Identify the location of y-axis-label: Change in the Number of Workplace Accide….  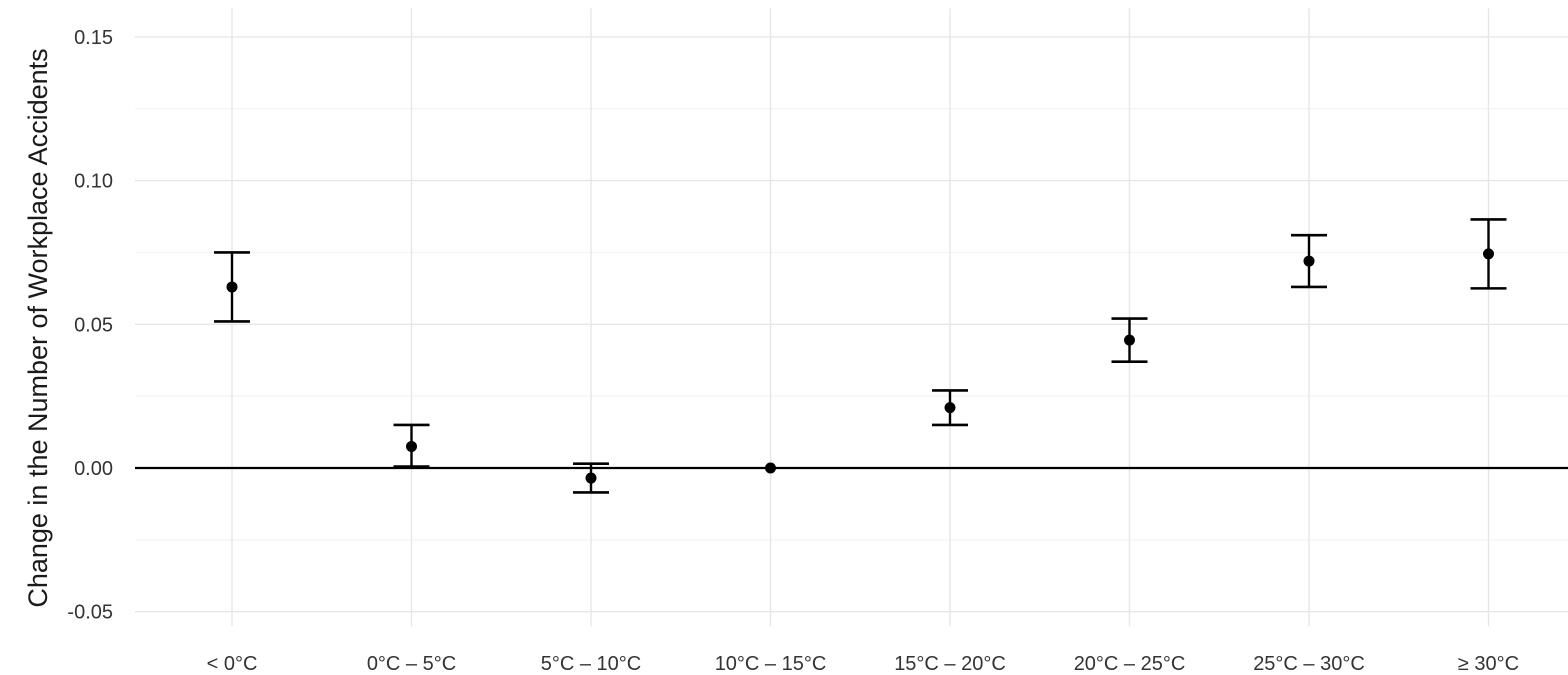
(38, 327).